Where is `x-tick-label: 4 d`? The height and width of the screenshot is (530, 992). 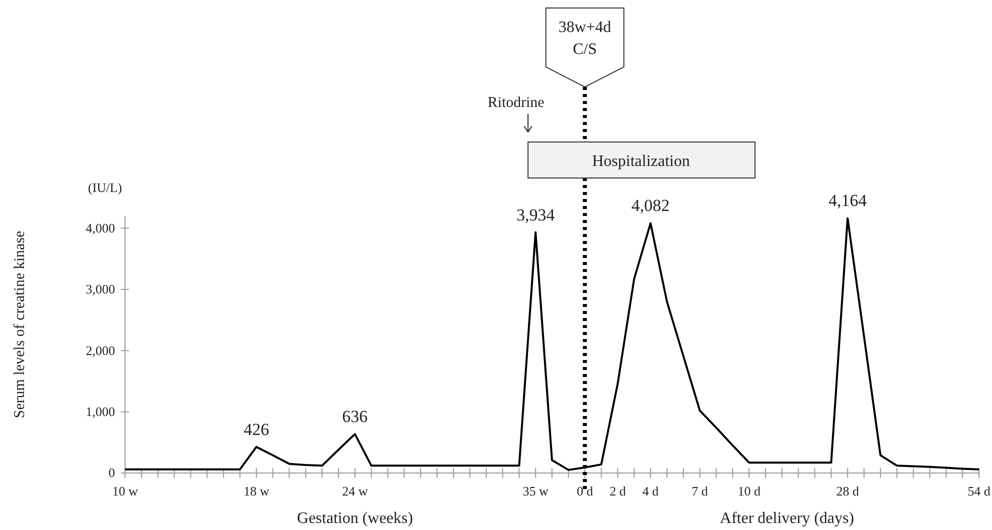
x-tick-label: 4 d is located at coordinates (651, 490).